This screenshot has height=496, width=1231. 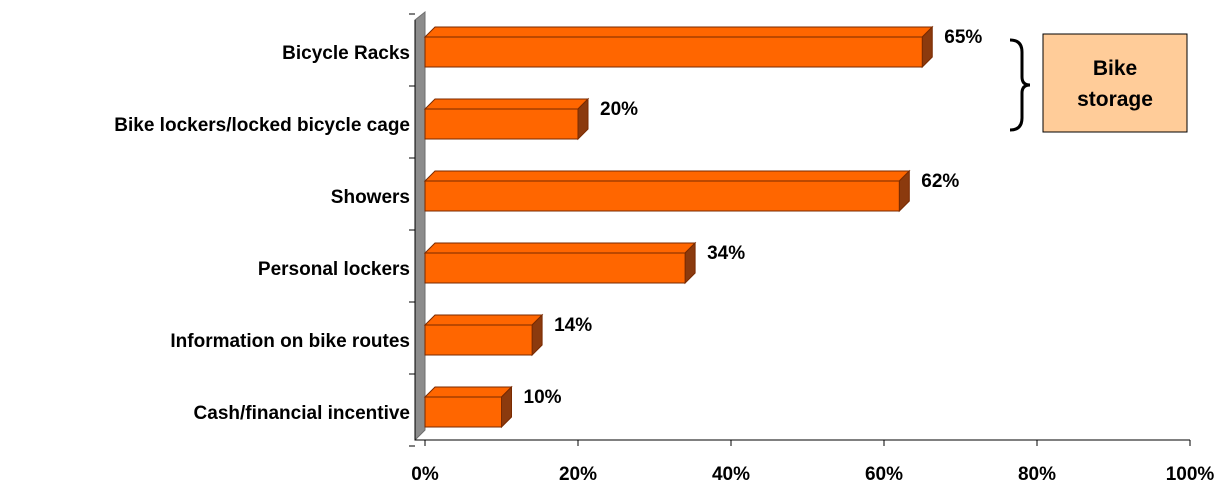 I want to click on callout-line-2: storage, so click(x=1115, y=99).